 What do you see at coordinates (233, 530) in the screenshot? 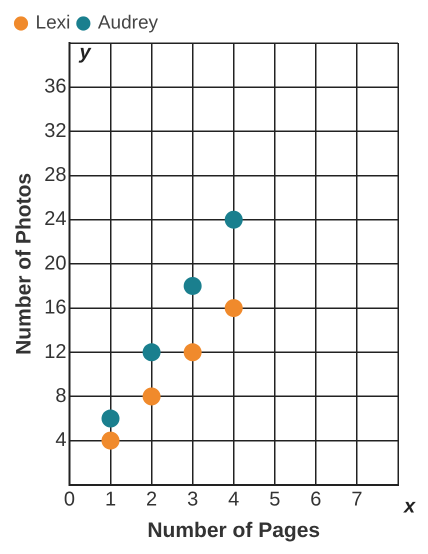
I see `x-axis-title: Number of Pages` at bounding box center [233, 530].